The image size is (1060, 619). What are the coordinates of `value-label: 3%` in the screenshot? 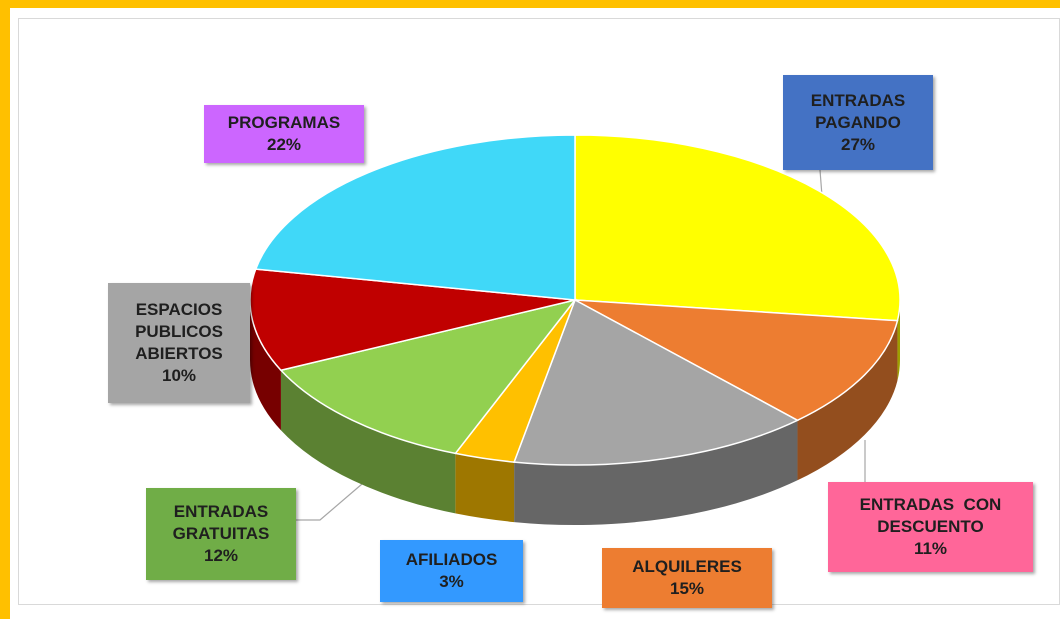 It's located at (451, 581).